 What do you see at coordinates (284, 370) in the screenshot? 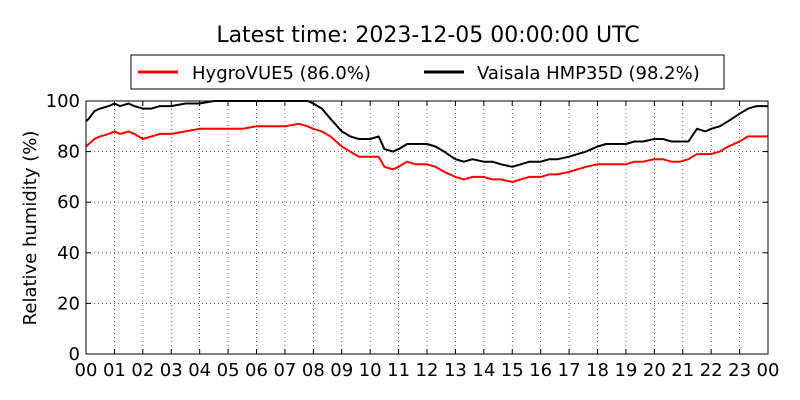
I see `x-tick-label: 07` at bounding box center [284, 370].